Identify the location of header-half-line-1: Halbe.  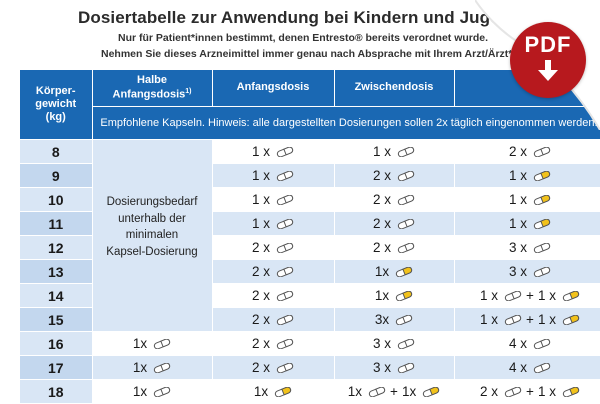
(152, 80).